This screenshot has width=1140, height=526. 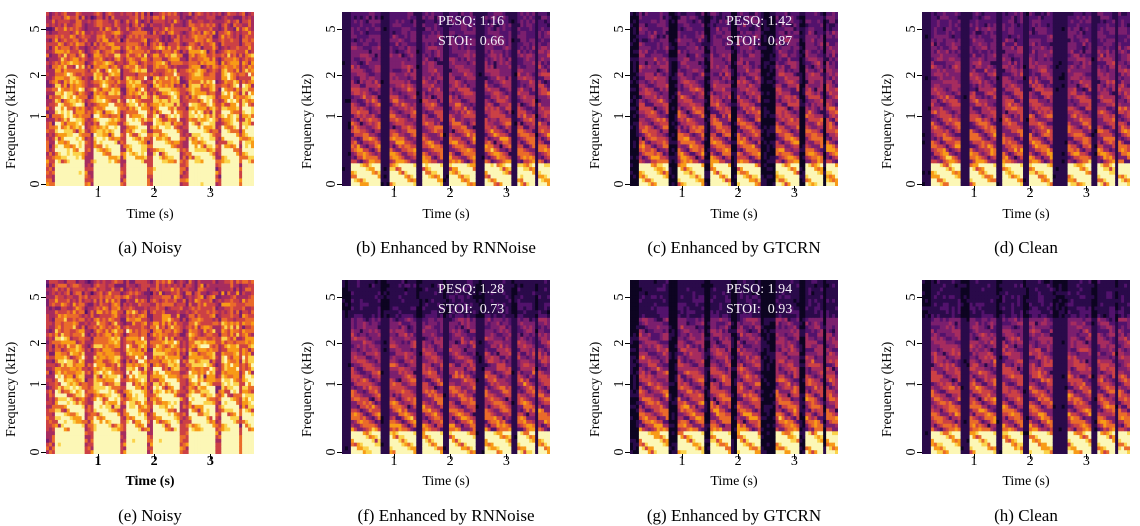 I want to click on stoi-score: STOI: 0.87, so click(x=759, y=42).